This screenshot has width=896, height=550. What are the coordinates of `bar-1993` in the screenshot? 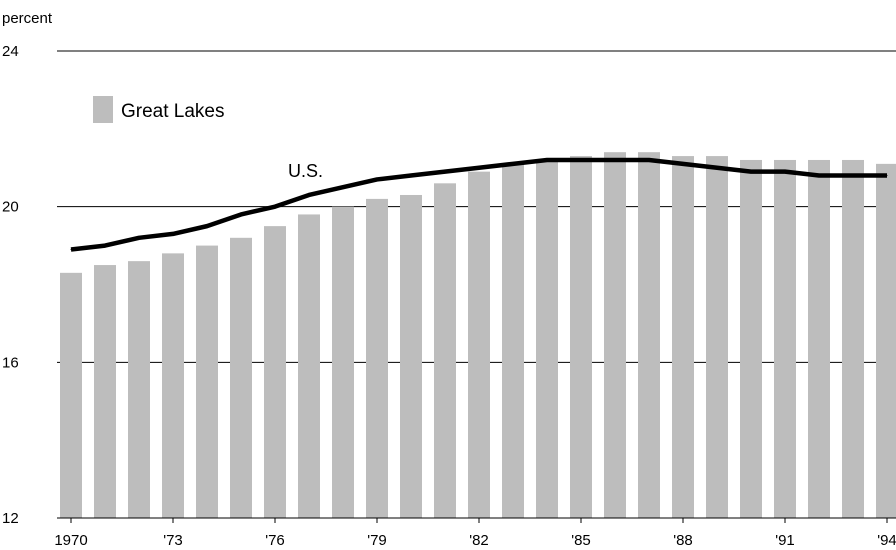 It's located at (853, 338).